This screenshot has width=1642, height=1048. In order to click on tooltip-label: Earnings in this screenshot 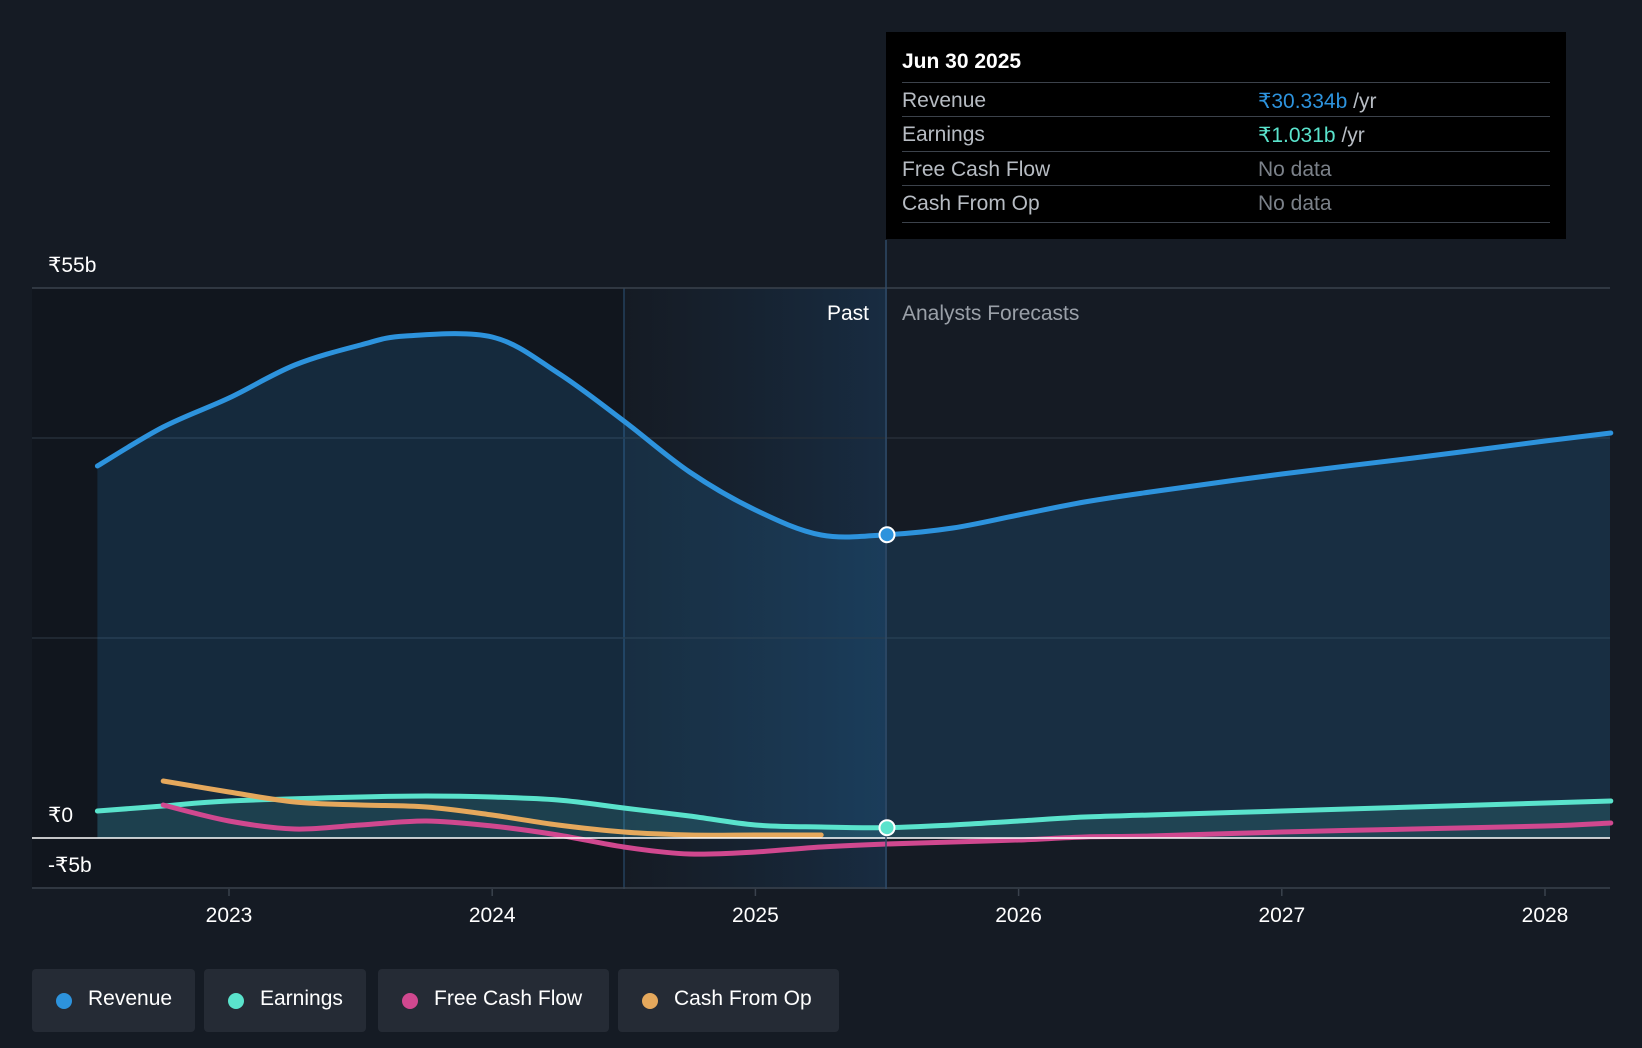, I will do `click(943, 134)`.